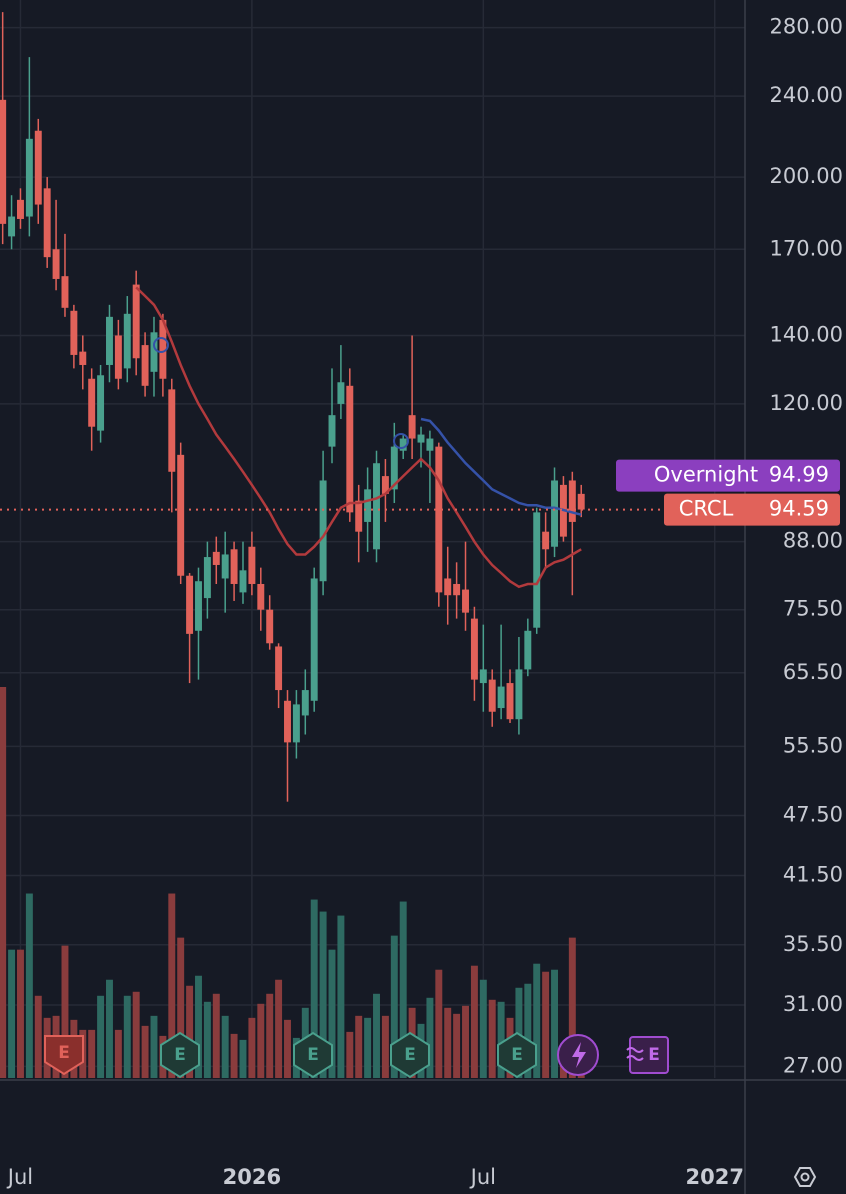  I want to click on price-label-box, so click(752, 509).